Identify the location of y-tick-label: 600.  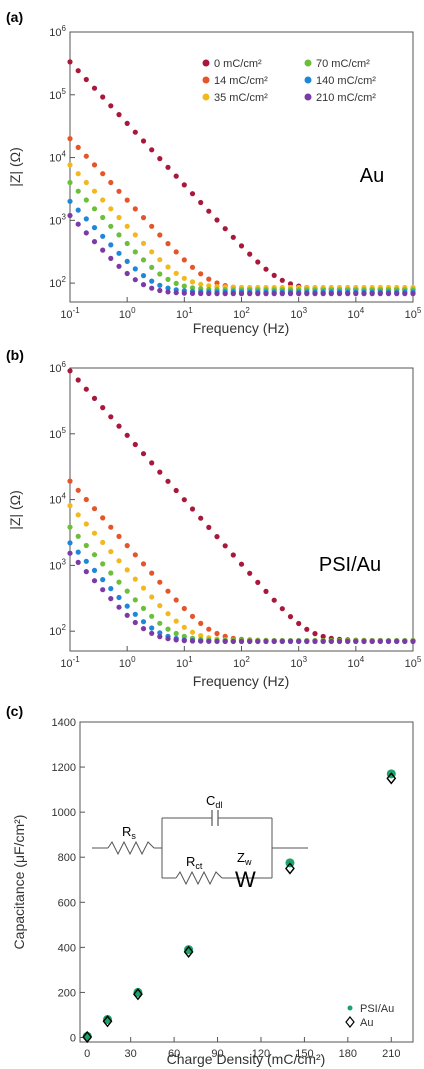
(67, 903).